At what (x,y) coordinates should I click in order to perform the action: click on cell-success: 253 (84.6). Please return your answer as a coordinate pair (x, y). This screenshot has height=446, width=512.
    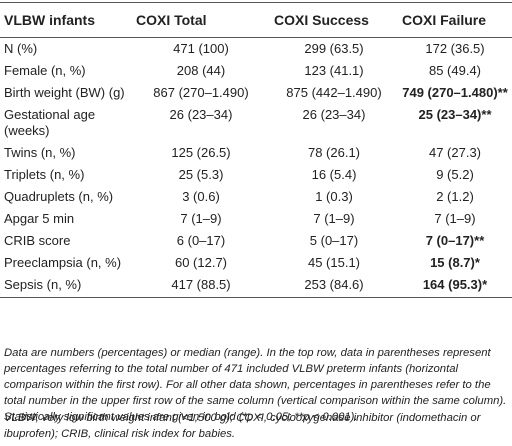
    Looking at the image, I should click on (334, 286).